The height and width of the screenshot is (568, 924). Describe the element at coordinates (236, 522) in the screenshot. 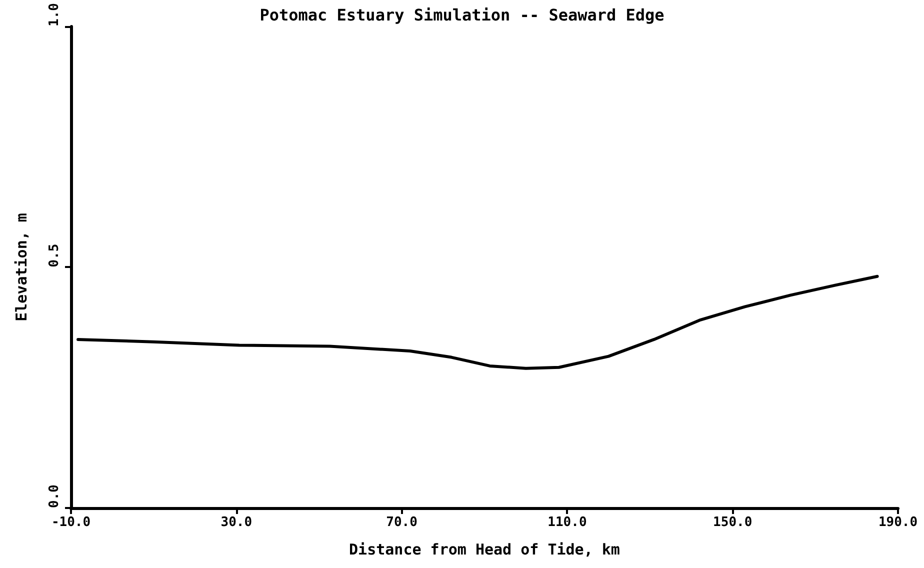

I see `x-tick-label: 30.0` at that location.